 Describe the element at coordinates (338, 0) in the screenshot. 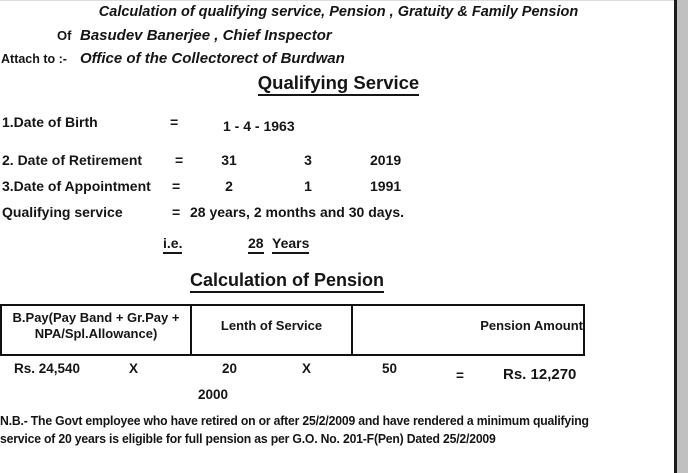

I see `top-gridline` at that location.